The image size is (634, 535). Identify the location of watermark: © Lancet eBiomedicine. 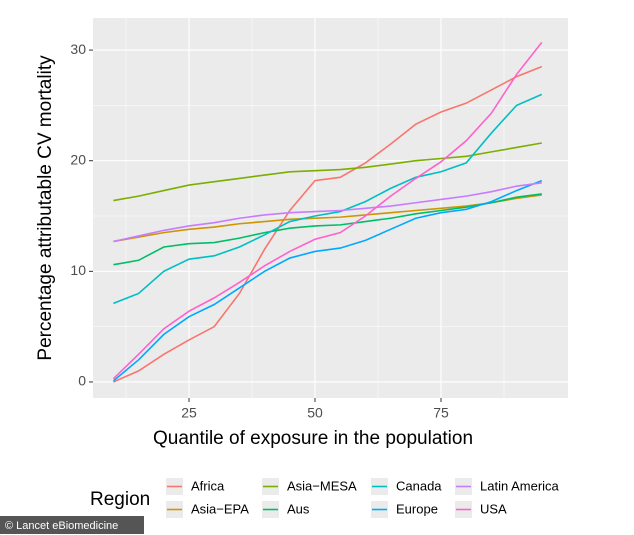
(61, 526).